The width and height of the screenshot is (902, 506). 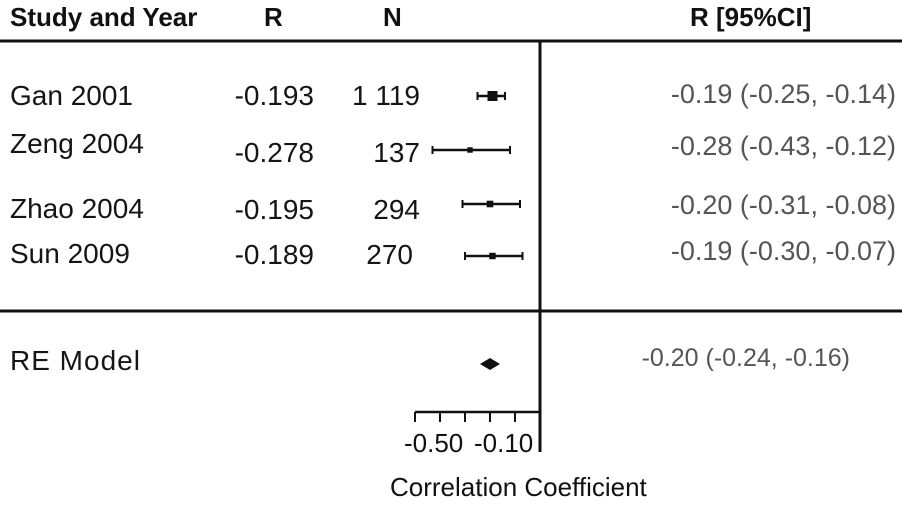 What do you see at coordinates (783, 94) in the screenshot?
I see `study-ci-text: -0.19 (-0.25, -0.14)` at bounding box center [783, 94].